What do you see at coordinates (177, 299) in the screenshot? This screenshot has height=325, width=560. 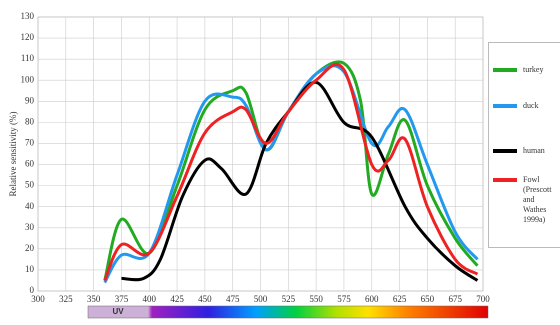 I see `x-tick-label: 425` at bounding box center [177, 299].